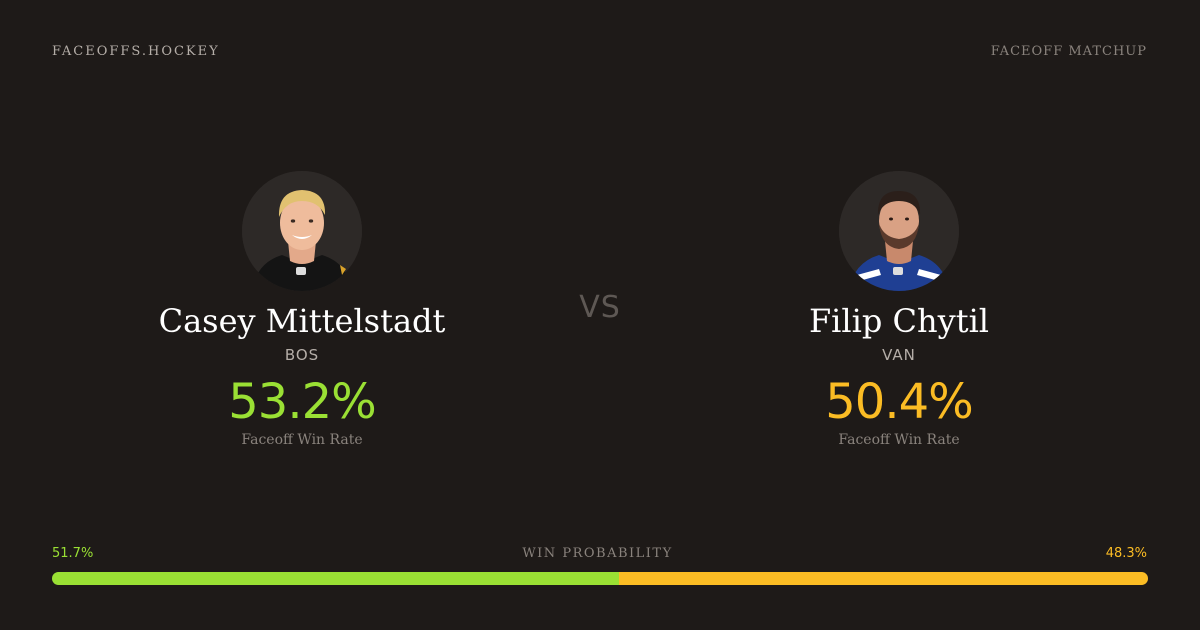 This screenshot has width=1200, height=630. Describe the element at coordinates (136, 51) in the screenshot. I see `site-brand: FACEOFFS.HOCKEY` at that location.